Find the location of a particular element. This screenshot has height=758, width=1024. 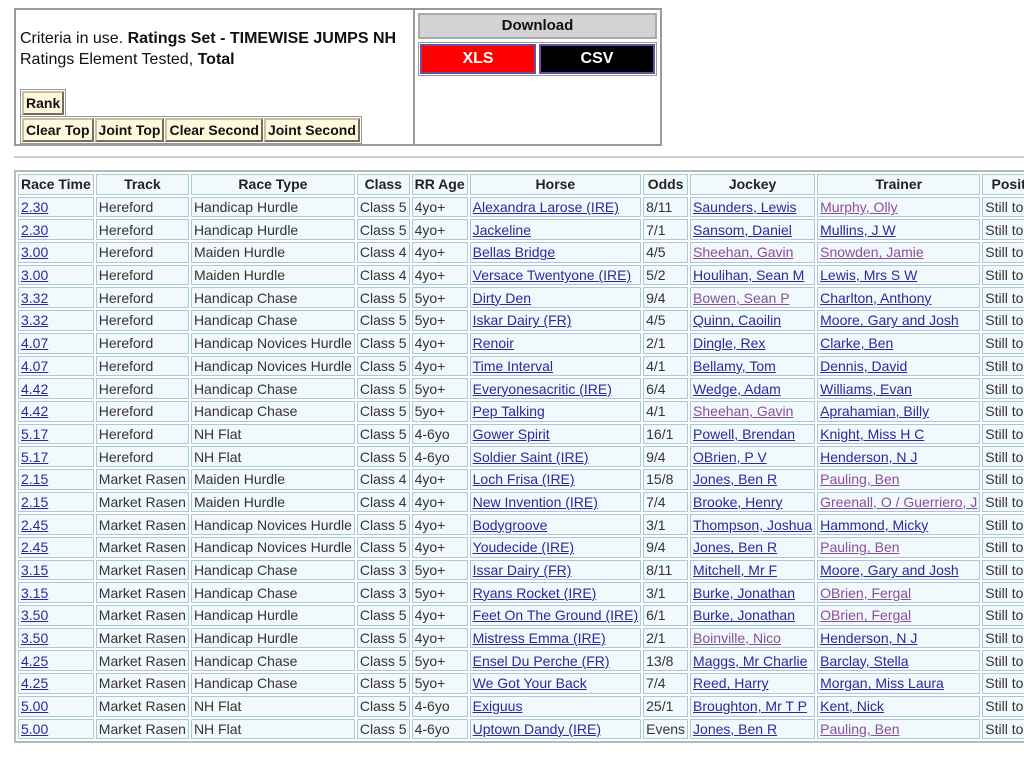

horse-link: Iskar Dairy (FR) is located at coordinates (522, 320).